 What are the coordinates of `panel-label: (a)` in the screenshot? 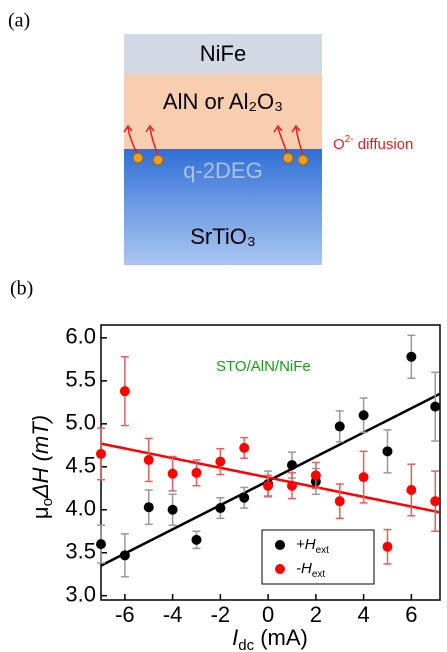 It's located at (19, 21).